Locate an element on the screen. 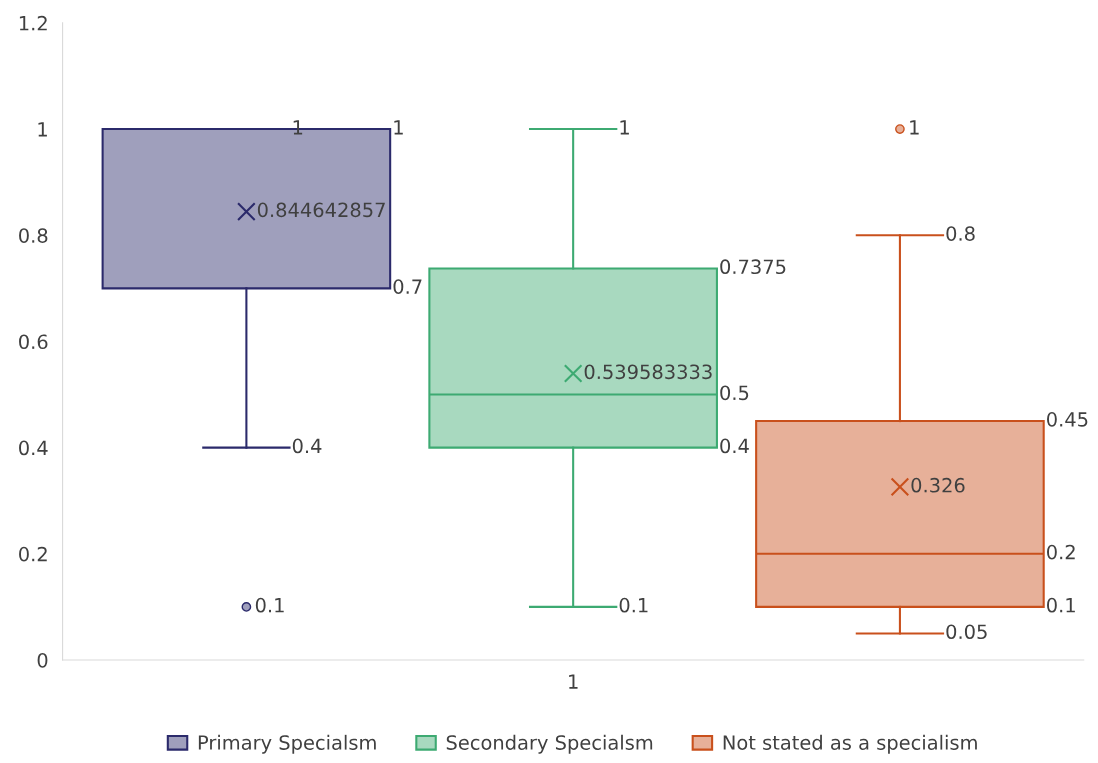 This screenshot has height=763, width=1098. y-tick-label: 1 is located at coordinates (42, 129).